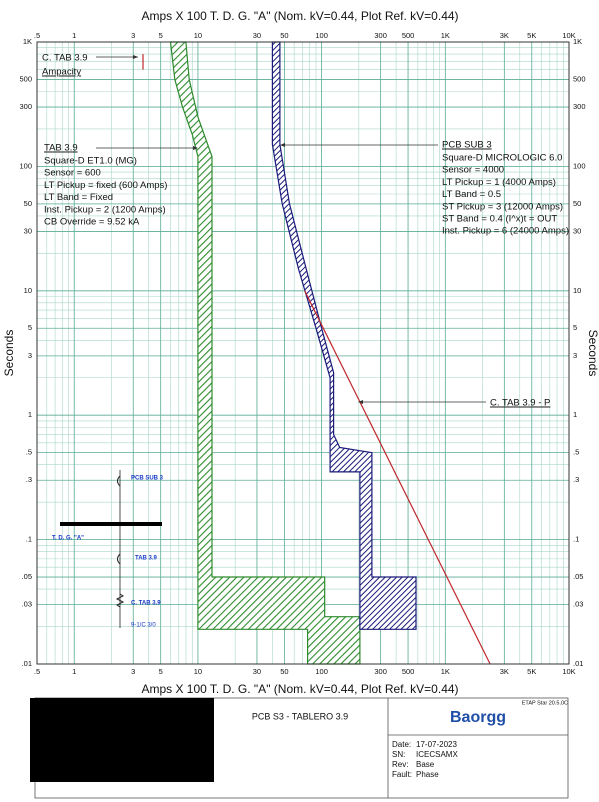 This screenshot has width=599, height=802. What do you see at coordinates (467, 145) in the screenshot?
I see `annotation-title: PCB SUB 3` at bounding box center [467, 145].